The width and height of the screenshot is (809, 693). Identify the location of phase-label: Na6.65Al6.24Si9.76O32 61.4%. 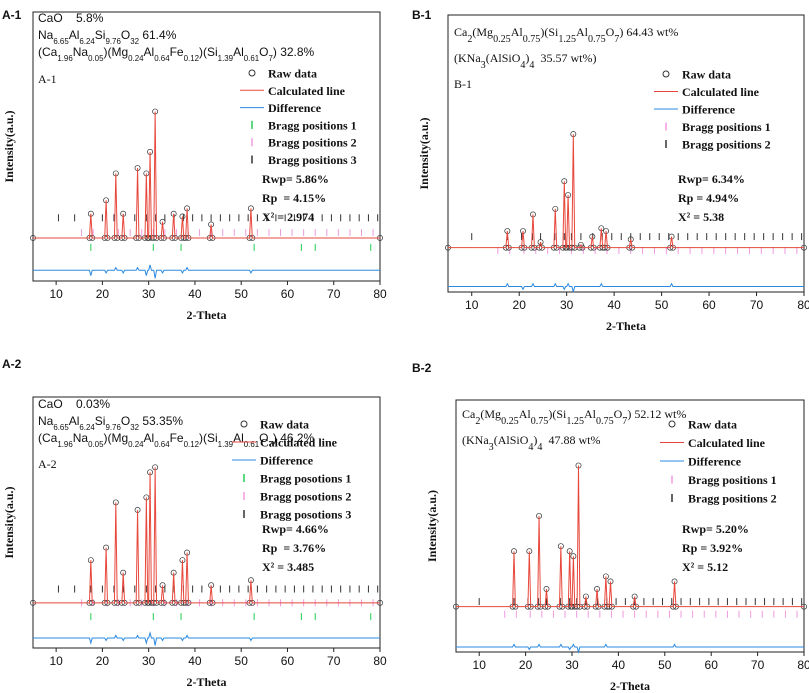
(107, 37).